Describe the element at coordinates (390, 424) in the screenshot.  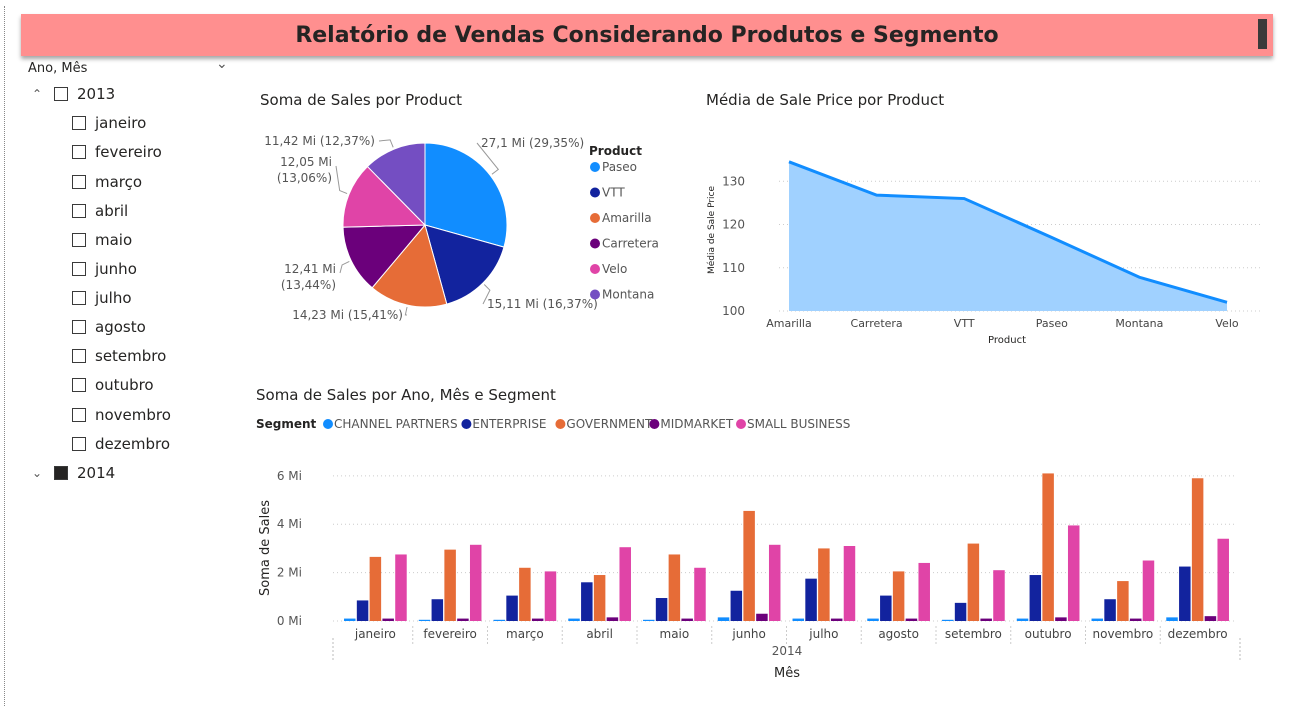
I see `bar-legend-item: CHANNEL PARTNERS` at that location.